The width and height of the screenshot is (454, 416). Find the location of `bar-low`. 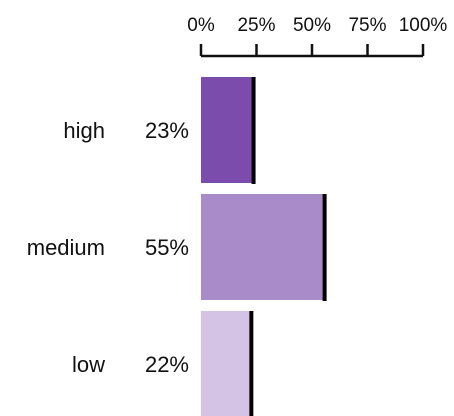

bar-low is located at coordinates (225, 363).